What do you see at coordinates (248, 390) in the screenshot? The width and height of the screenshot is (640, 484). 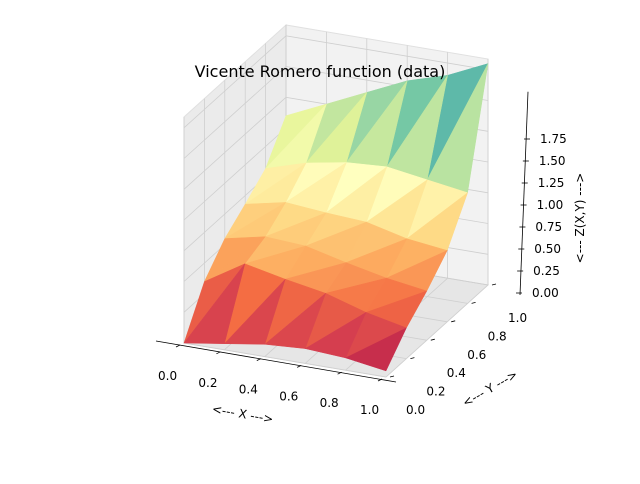 I see `x-tick-label: 0.4` at bounding box center [248, 390].